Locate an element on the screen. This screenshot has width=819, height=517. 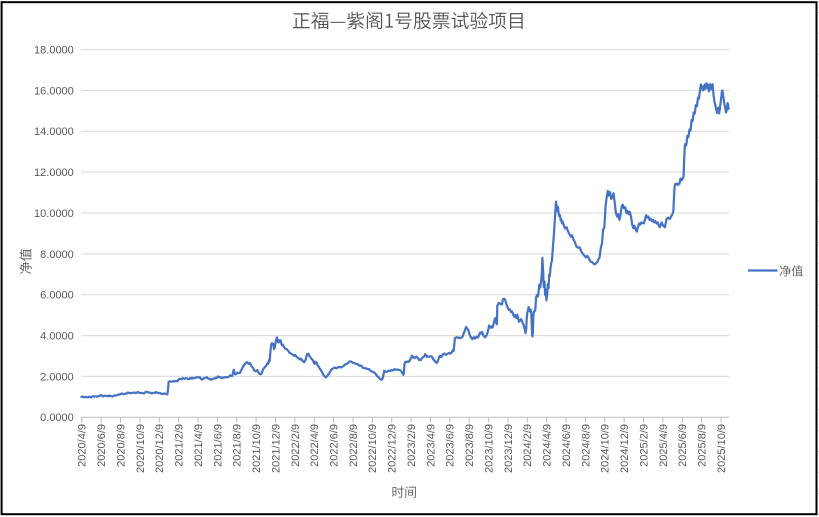
svg-text: 2023/2/9 is located at coordinates (412, 445).